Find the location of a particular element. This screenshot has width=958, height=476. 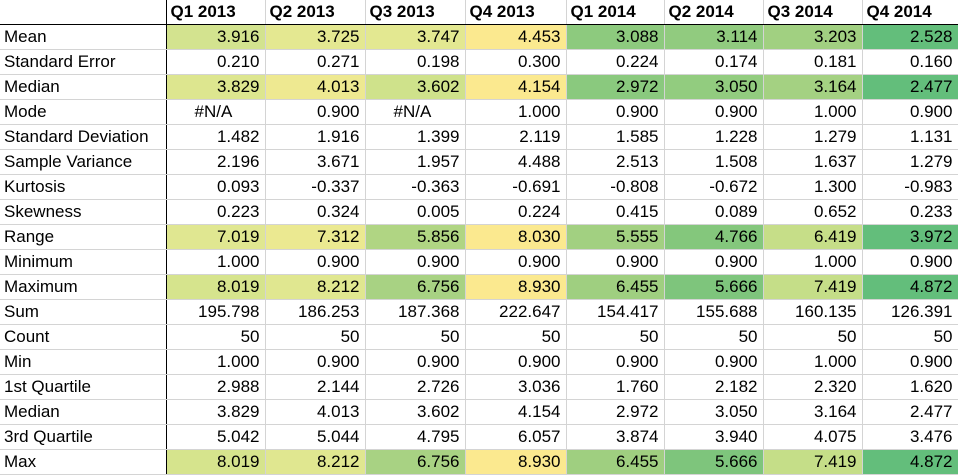

data-cell: 0.181 is located at coordinates (813, 62).